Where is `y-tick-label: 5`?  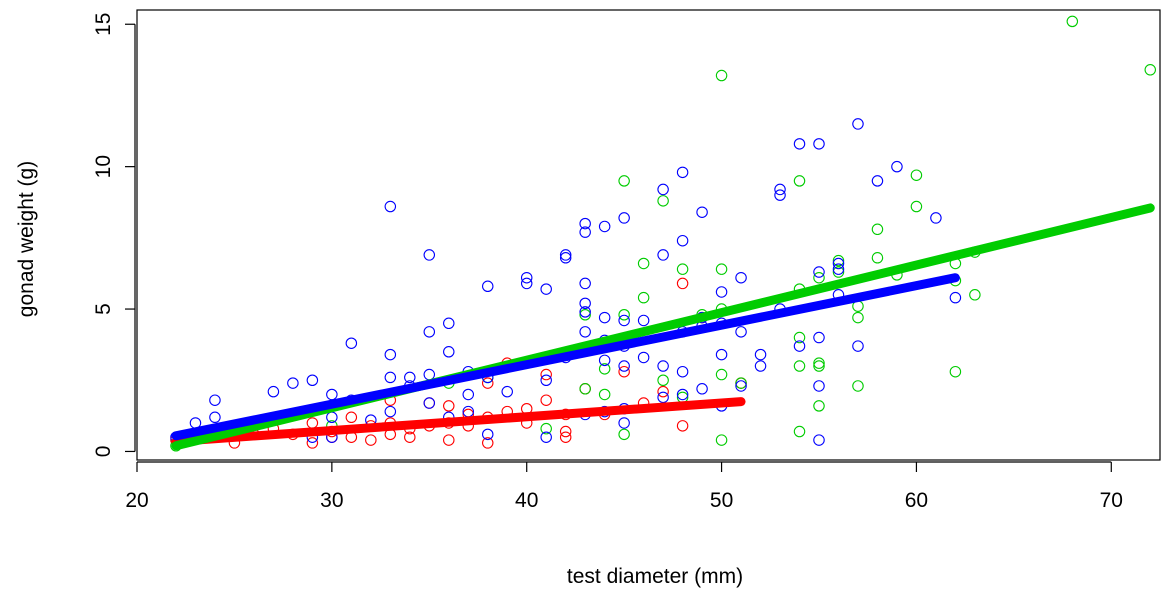 y-tick-label: 5 is located at coordinates (103, 309).